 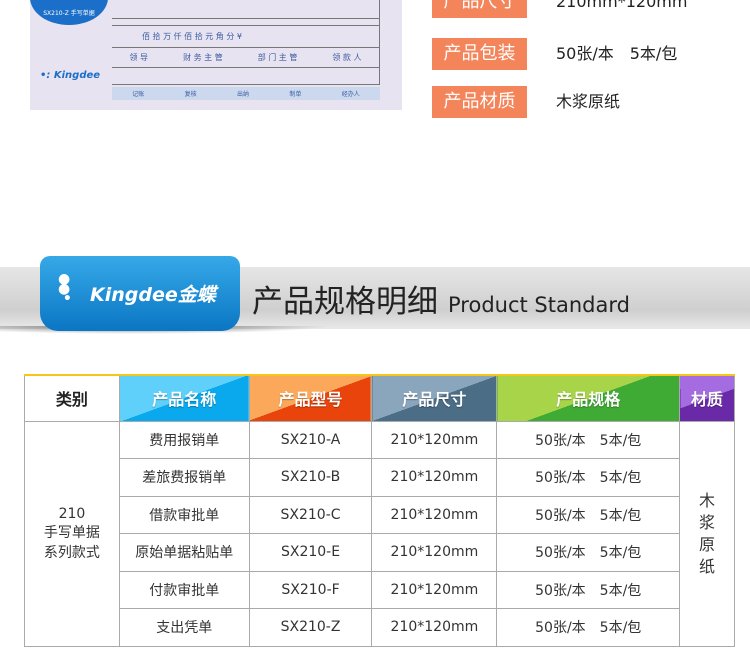 I want to click on cell-name: 借款审批单, so click(x=184, y=514).